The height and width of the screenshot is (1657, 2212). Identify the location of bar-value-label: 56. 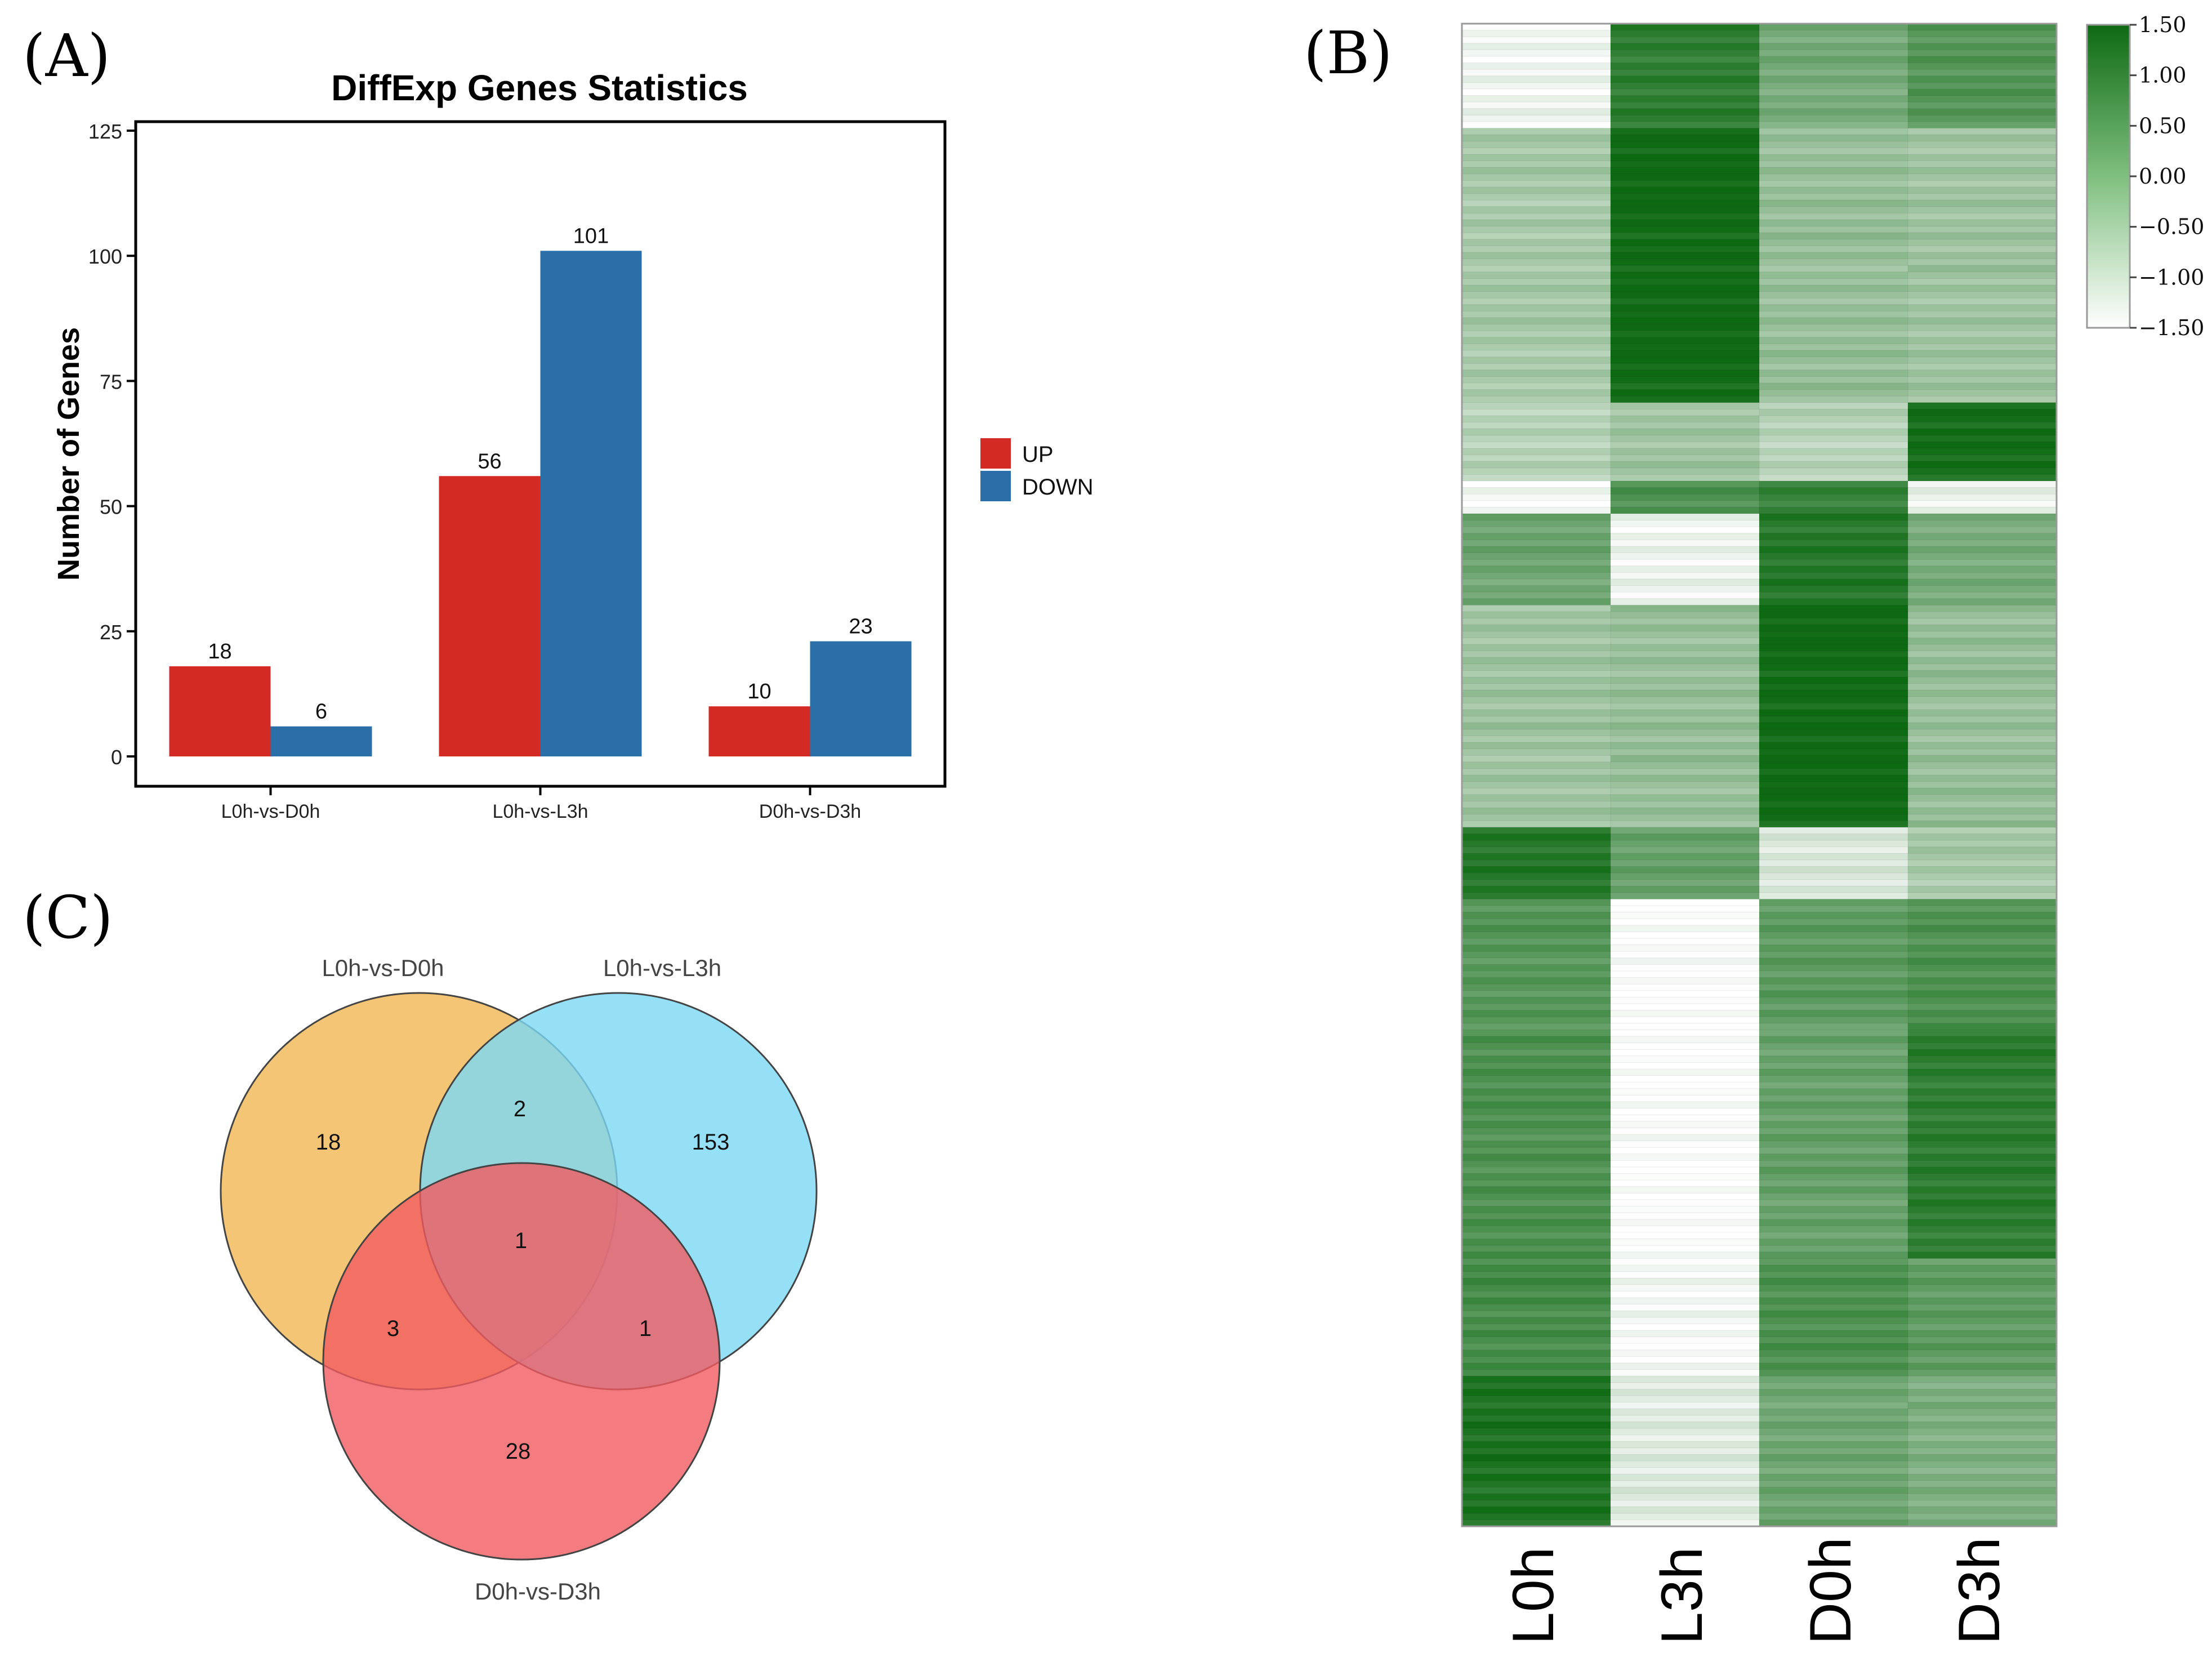
(489, 461).